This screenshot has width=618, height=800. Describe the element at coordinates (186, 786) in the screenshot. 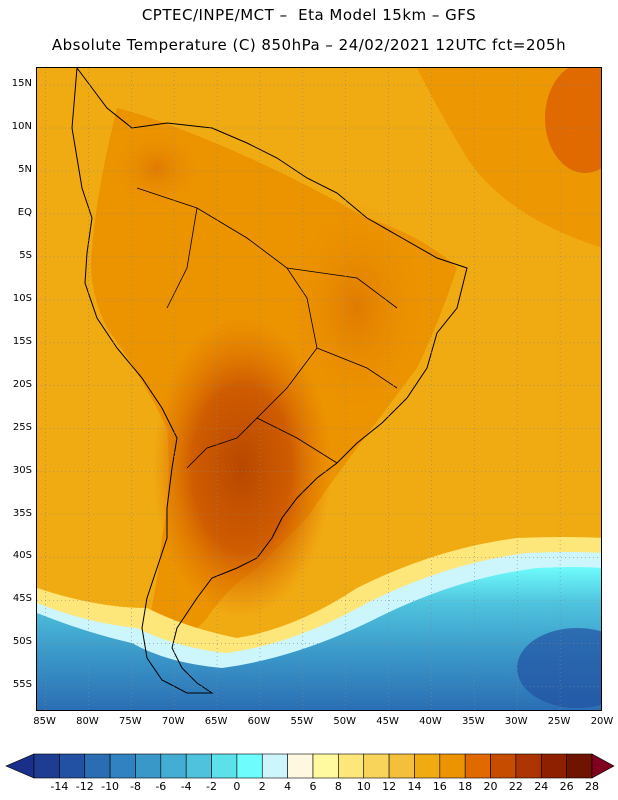

I see `colorbar-tick-label: -4` at that location.